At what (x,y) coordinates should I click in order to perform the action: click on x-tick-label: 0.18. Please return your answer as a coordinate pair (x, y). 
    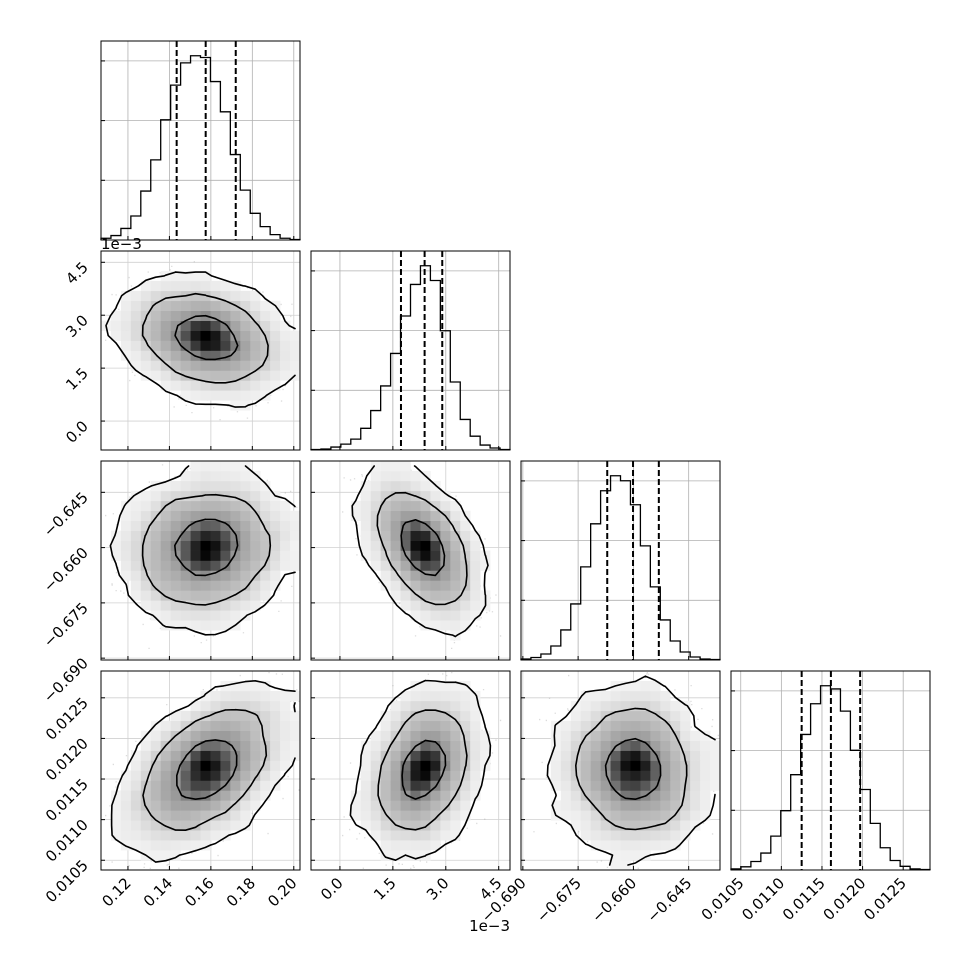
    Looking at the image, I should click on (241, 892).